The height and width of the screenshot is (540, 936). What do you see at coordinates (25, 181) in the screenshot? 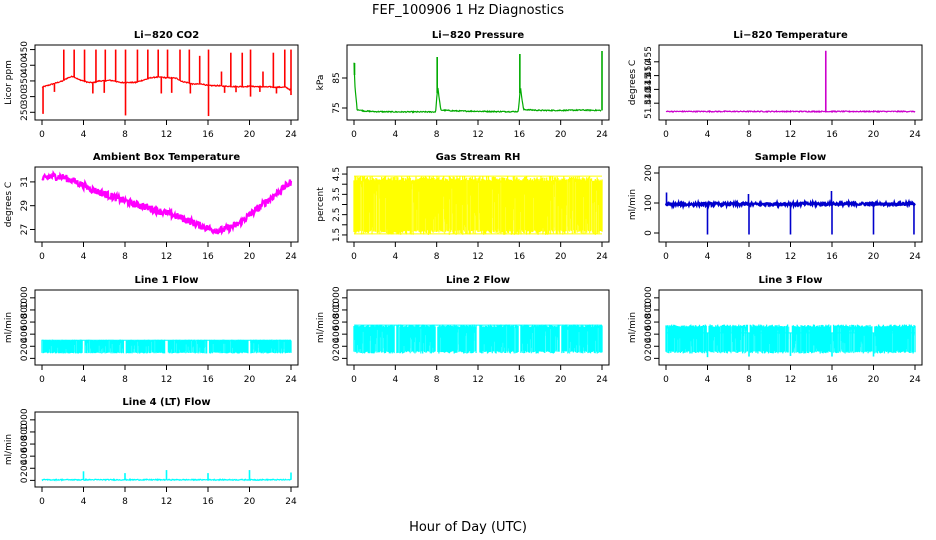
I see `y-tick-label: 31` at bounding box center [25, 181].